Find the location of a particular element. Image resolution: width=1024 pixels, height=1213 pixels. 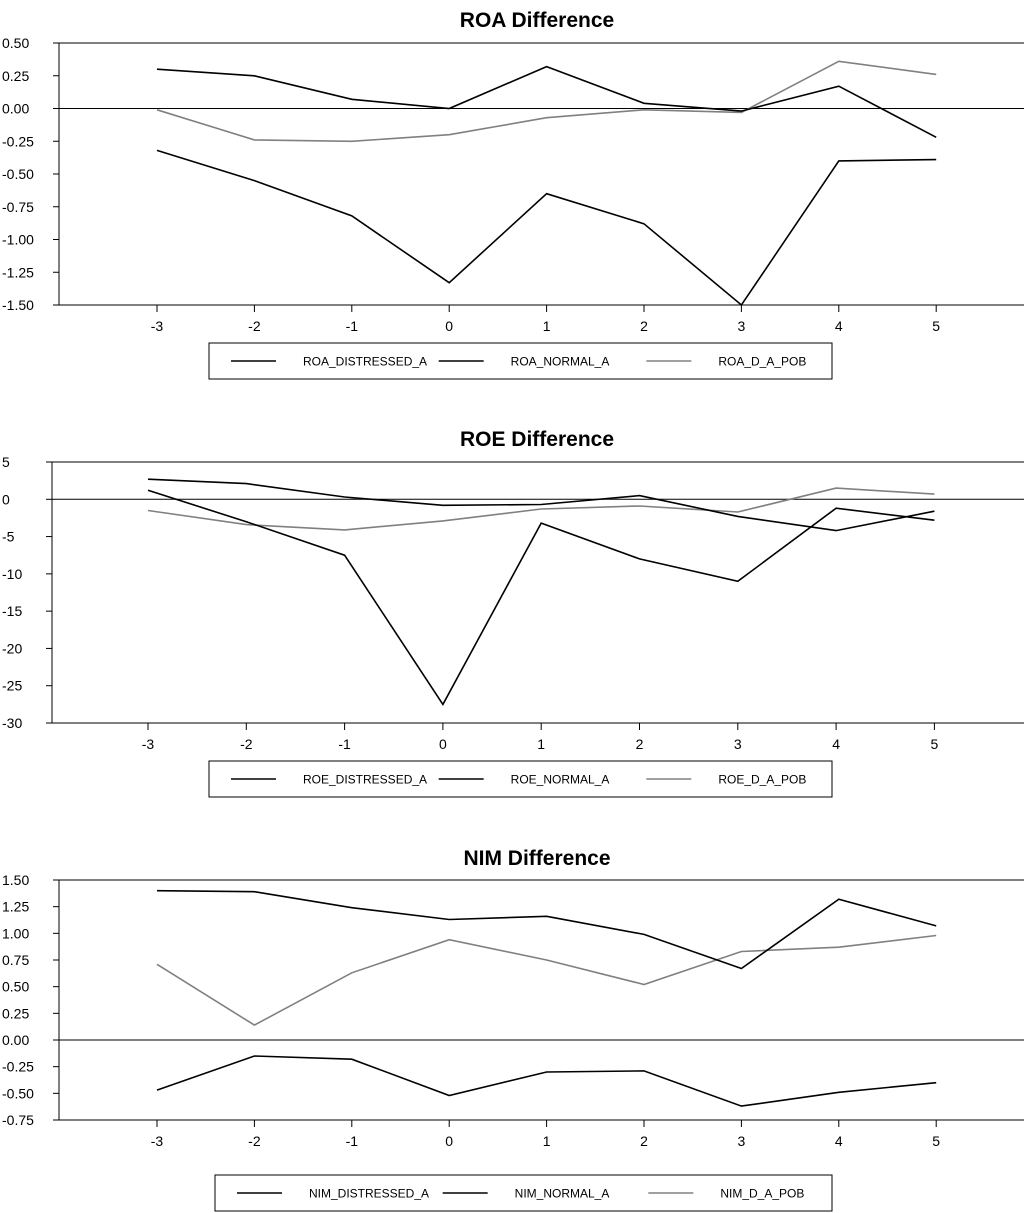

roa-y-tick-label: -1.25 is located at coordinates (18, 272).